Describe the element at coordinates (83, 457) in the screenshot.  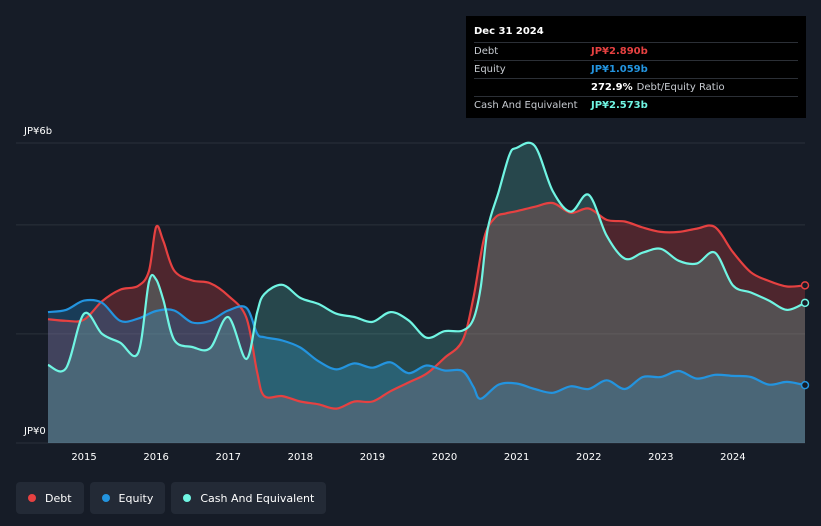
I see `x-tick-label: 2015` at that location.